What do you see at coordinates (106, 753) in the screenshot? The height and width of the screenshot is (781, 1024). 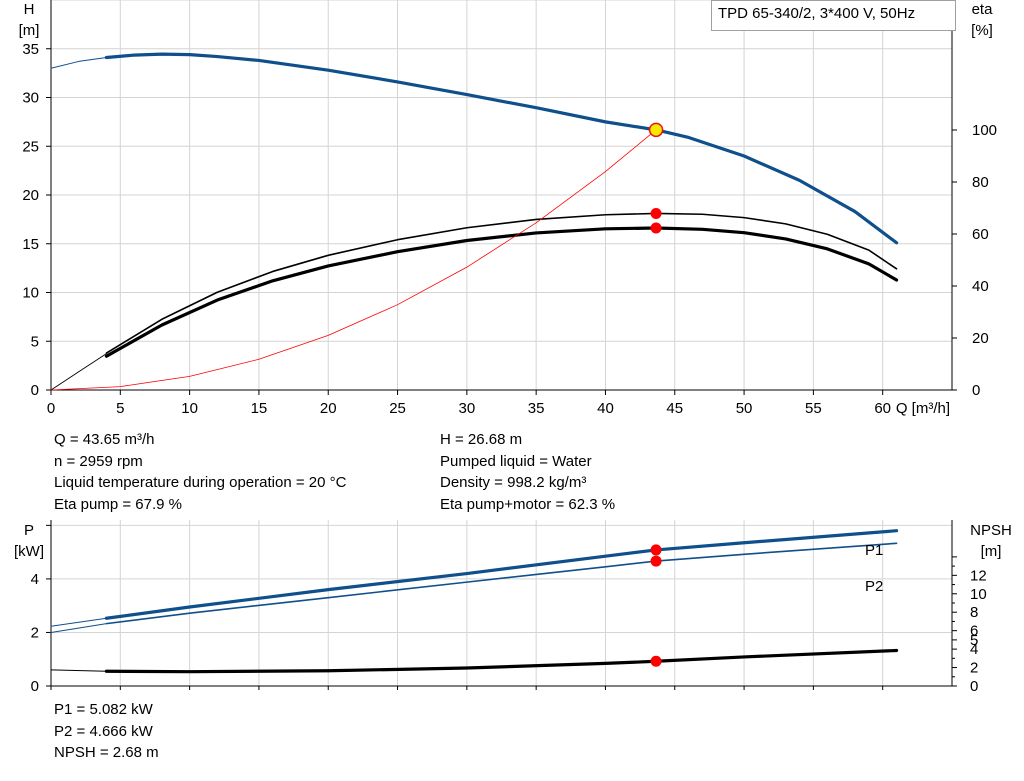 I see `npsh-value: NPSH = 2.68 m` at bounding box center [106, 753].